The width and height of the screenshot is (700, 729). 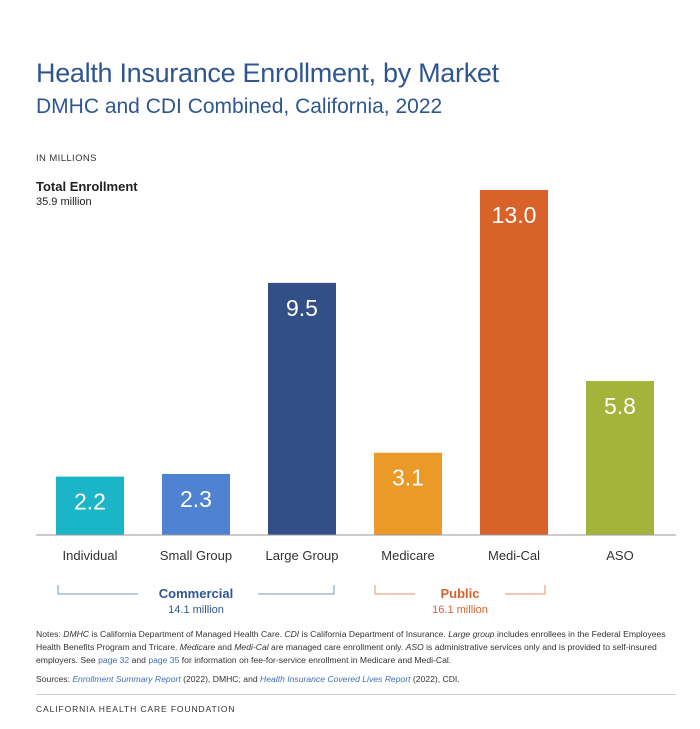 I want to click on commercial-bracket-right, so click(x=296, y=590).